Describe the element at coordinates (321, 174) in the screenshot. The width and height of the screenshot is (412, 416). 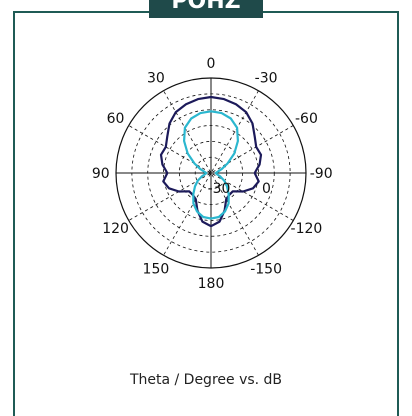
I see `angle-label-90: -90` at that location.